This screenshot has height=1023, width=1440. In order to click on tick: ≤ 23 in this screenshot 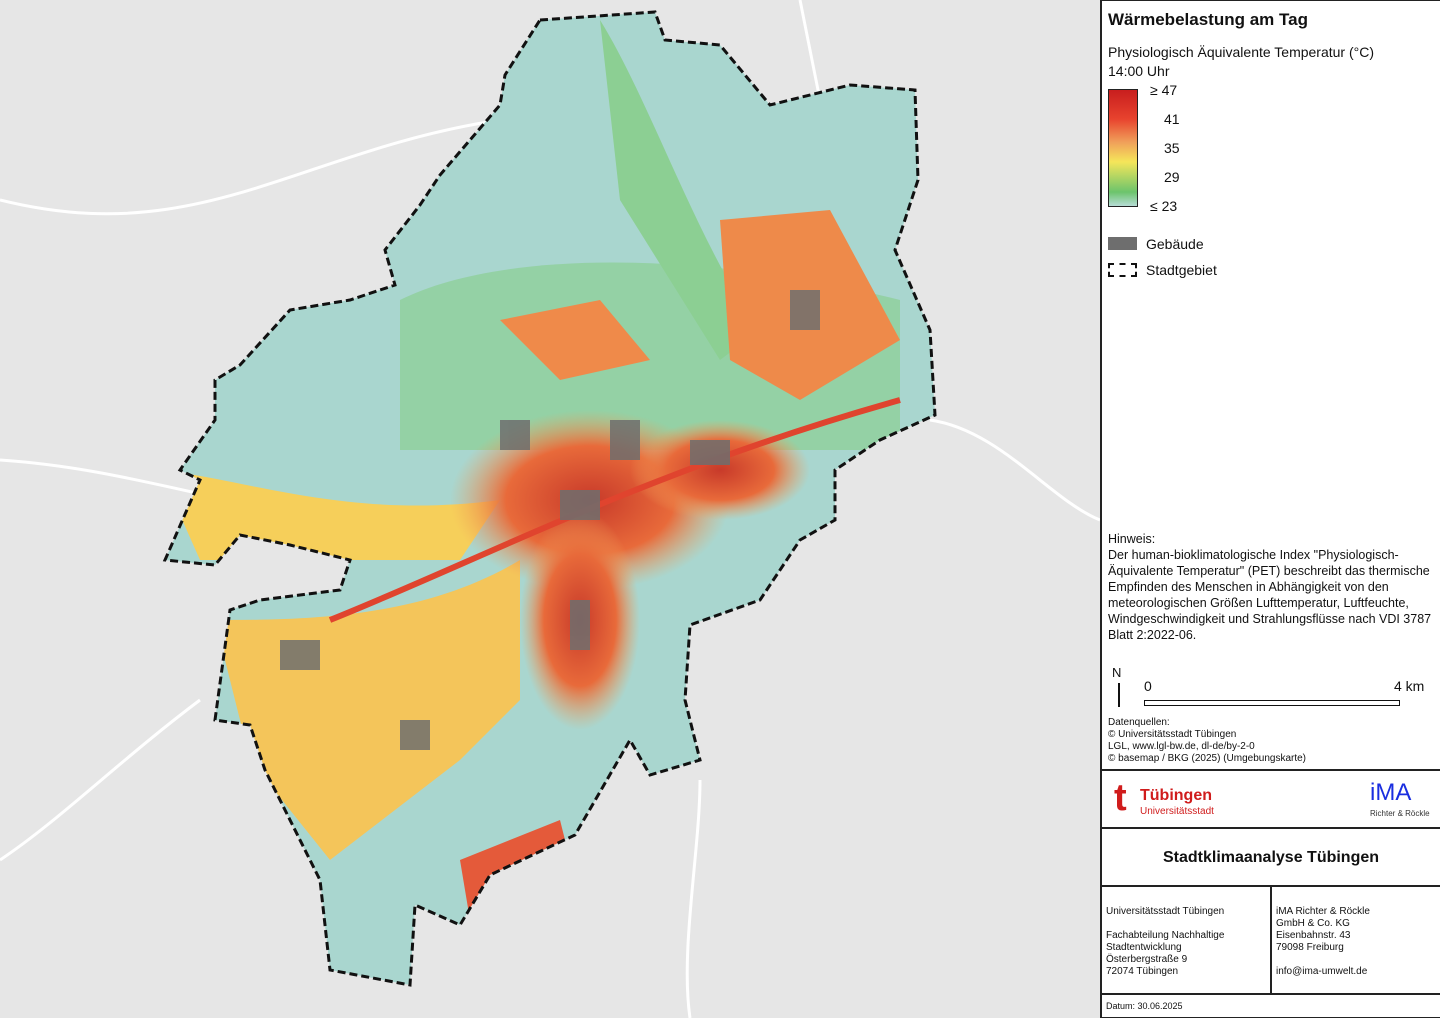, I will do `click(1164, 206)`.